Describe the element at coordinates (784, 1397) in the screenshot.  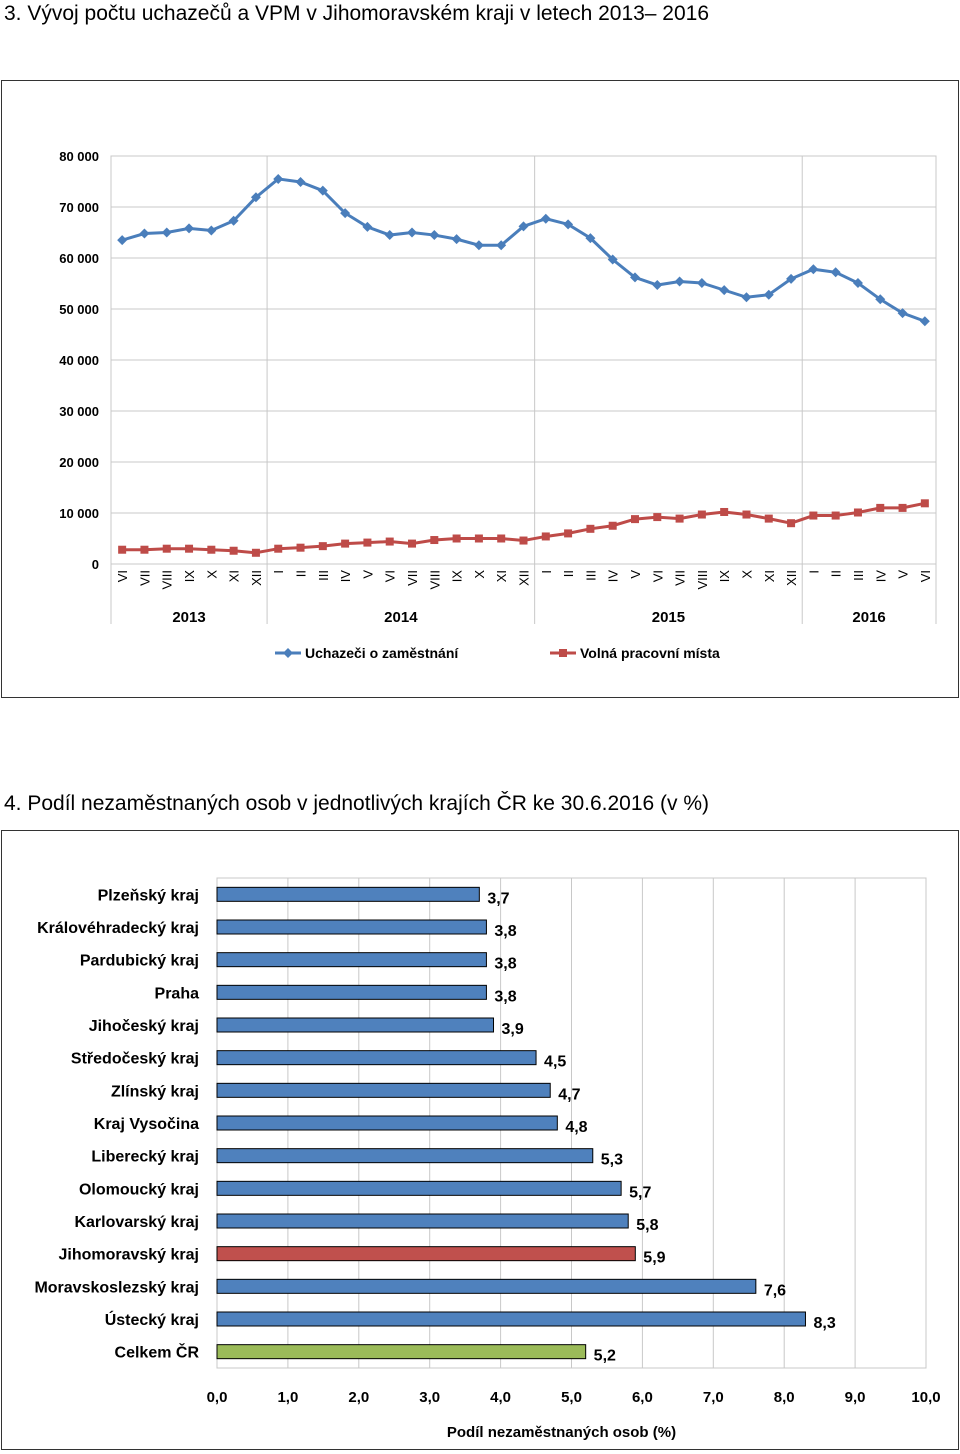
I see `x-tick-label: 8,0` at that location.